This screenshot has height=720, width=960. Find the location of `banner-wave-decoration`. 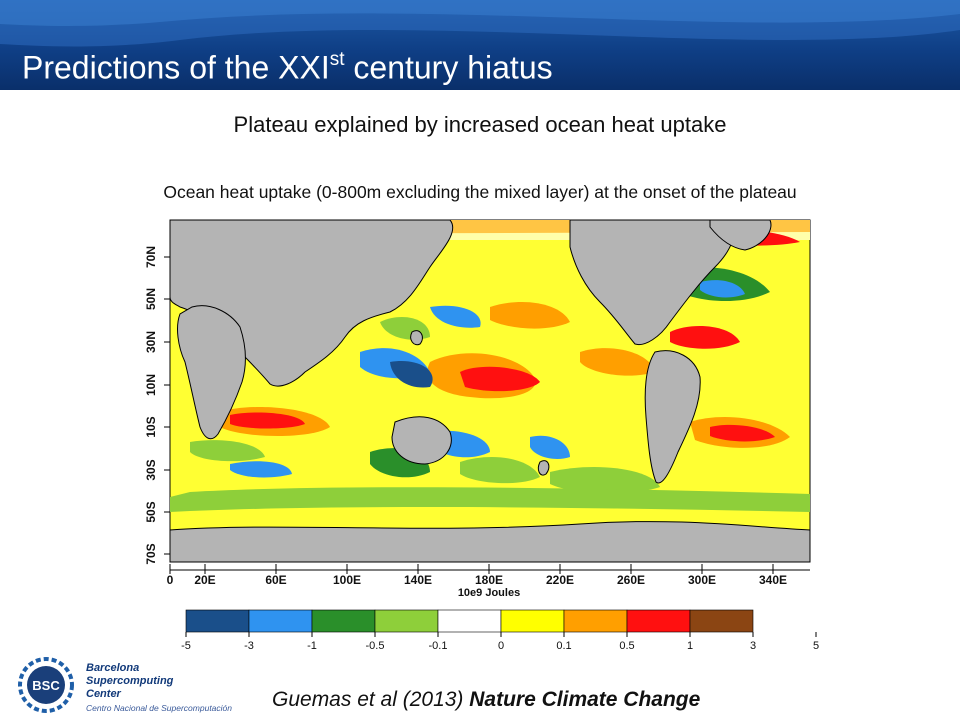

banner-wave-decoration is located at coordinates (480, 23).